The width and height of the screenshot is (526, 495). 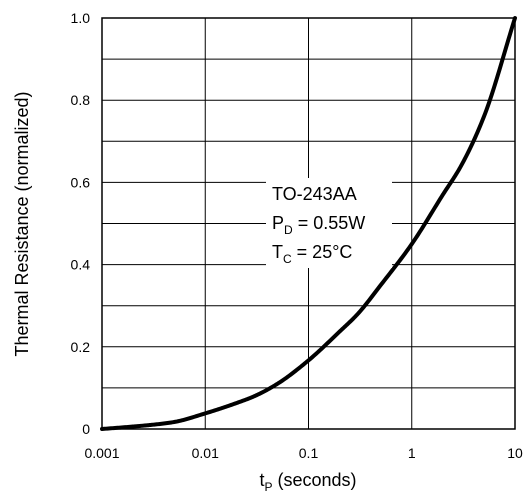 I want to click on y-axis-title: Thermal Resistance (normalized), so click(x=22, y=223).